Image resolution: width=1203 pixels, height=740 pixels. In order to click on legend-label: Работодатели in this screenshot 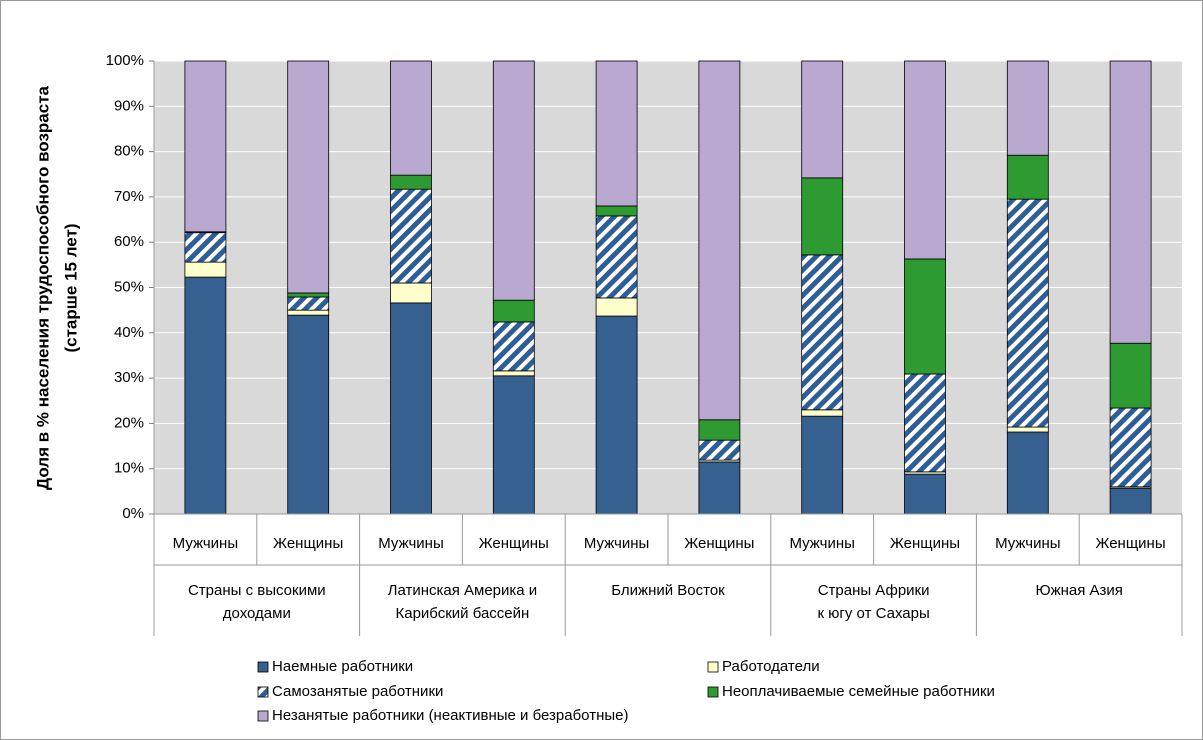, I will do `click(771, 666)`.